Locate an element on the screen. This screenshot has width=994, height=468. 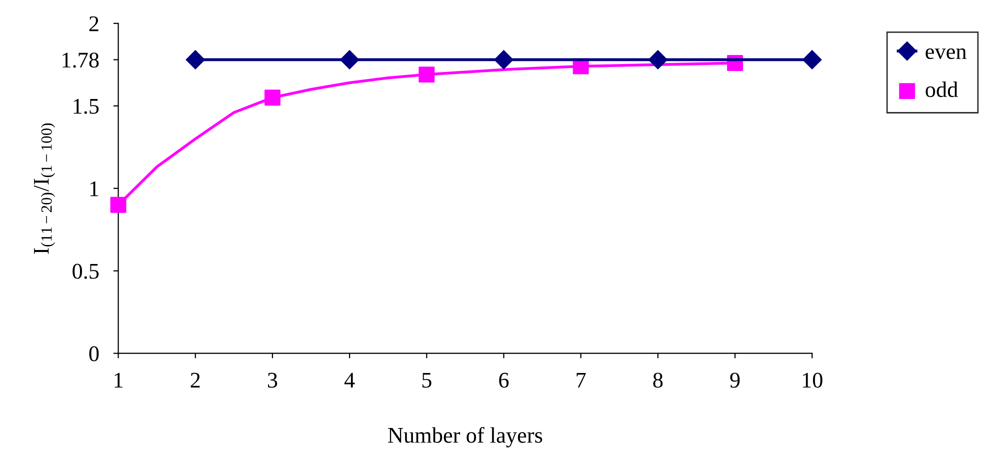
x-tick-label: 10 is located at coordinates (812, 380).